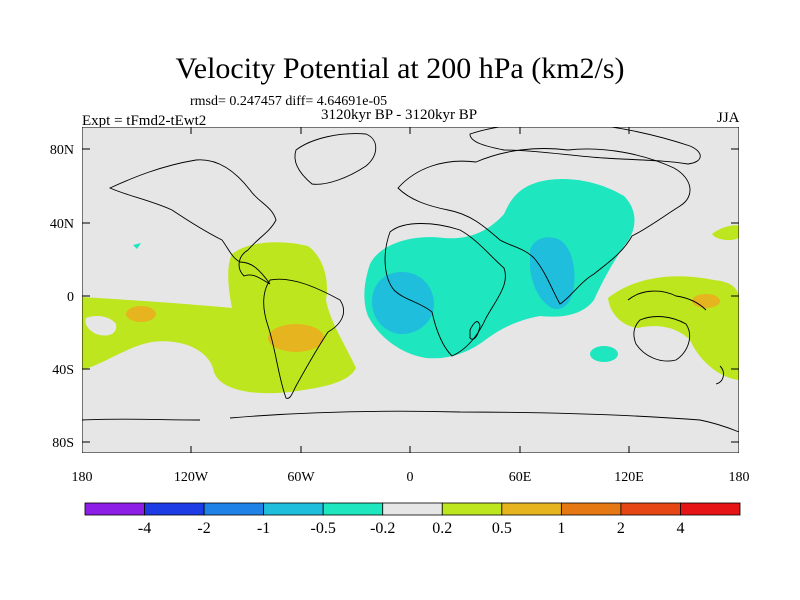 The image size is (800, 600). I want to click on legend-labels: -4 -2 -1 -0.5 -0.2 0.2 0.5 1 2 4, so click(411, 528).